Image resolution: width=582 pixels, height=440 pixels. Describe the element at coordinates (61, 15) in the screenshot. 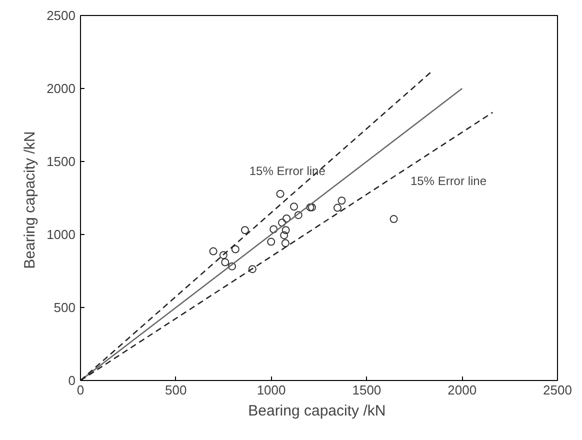

I see `y-tick-label: 2500` at that location.